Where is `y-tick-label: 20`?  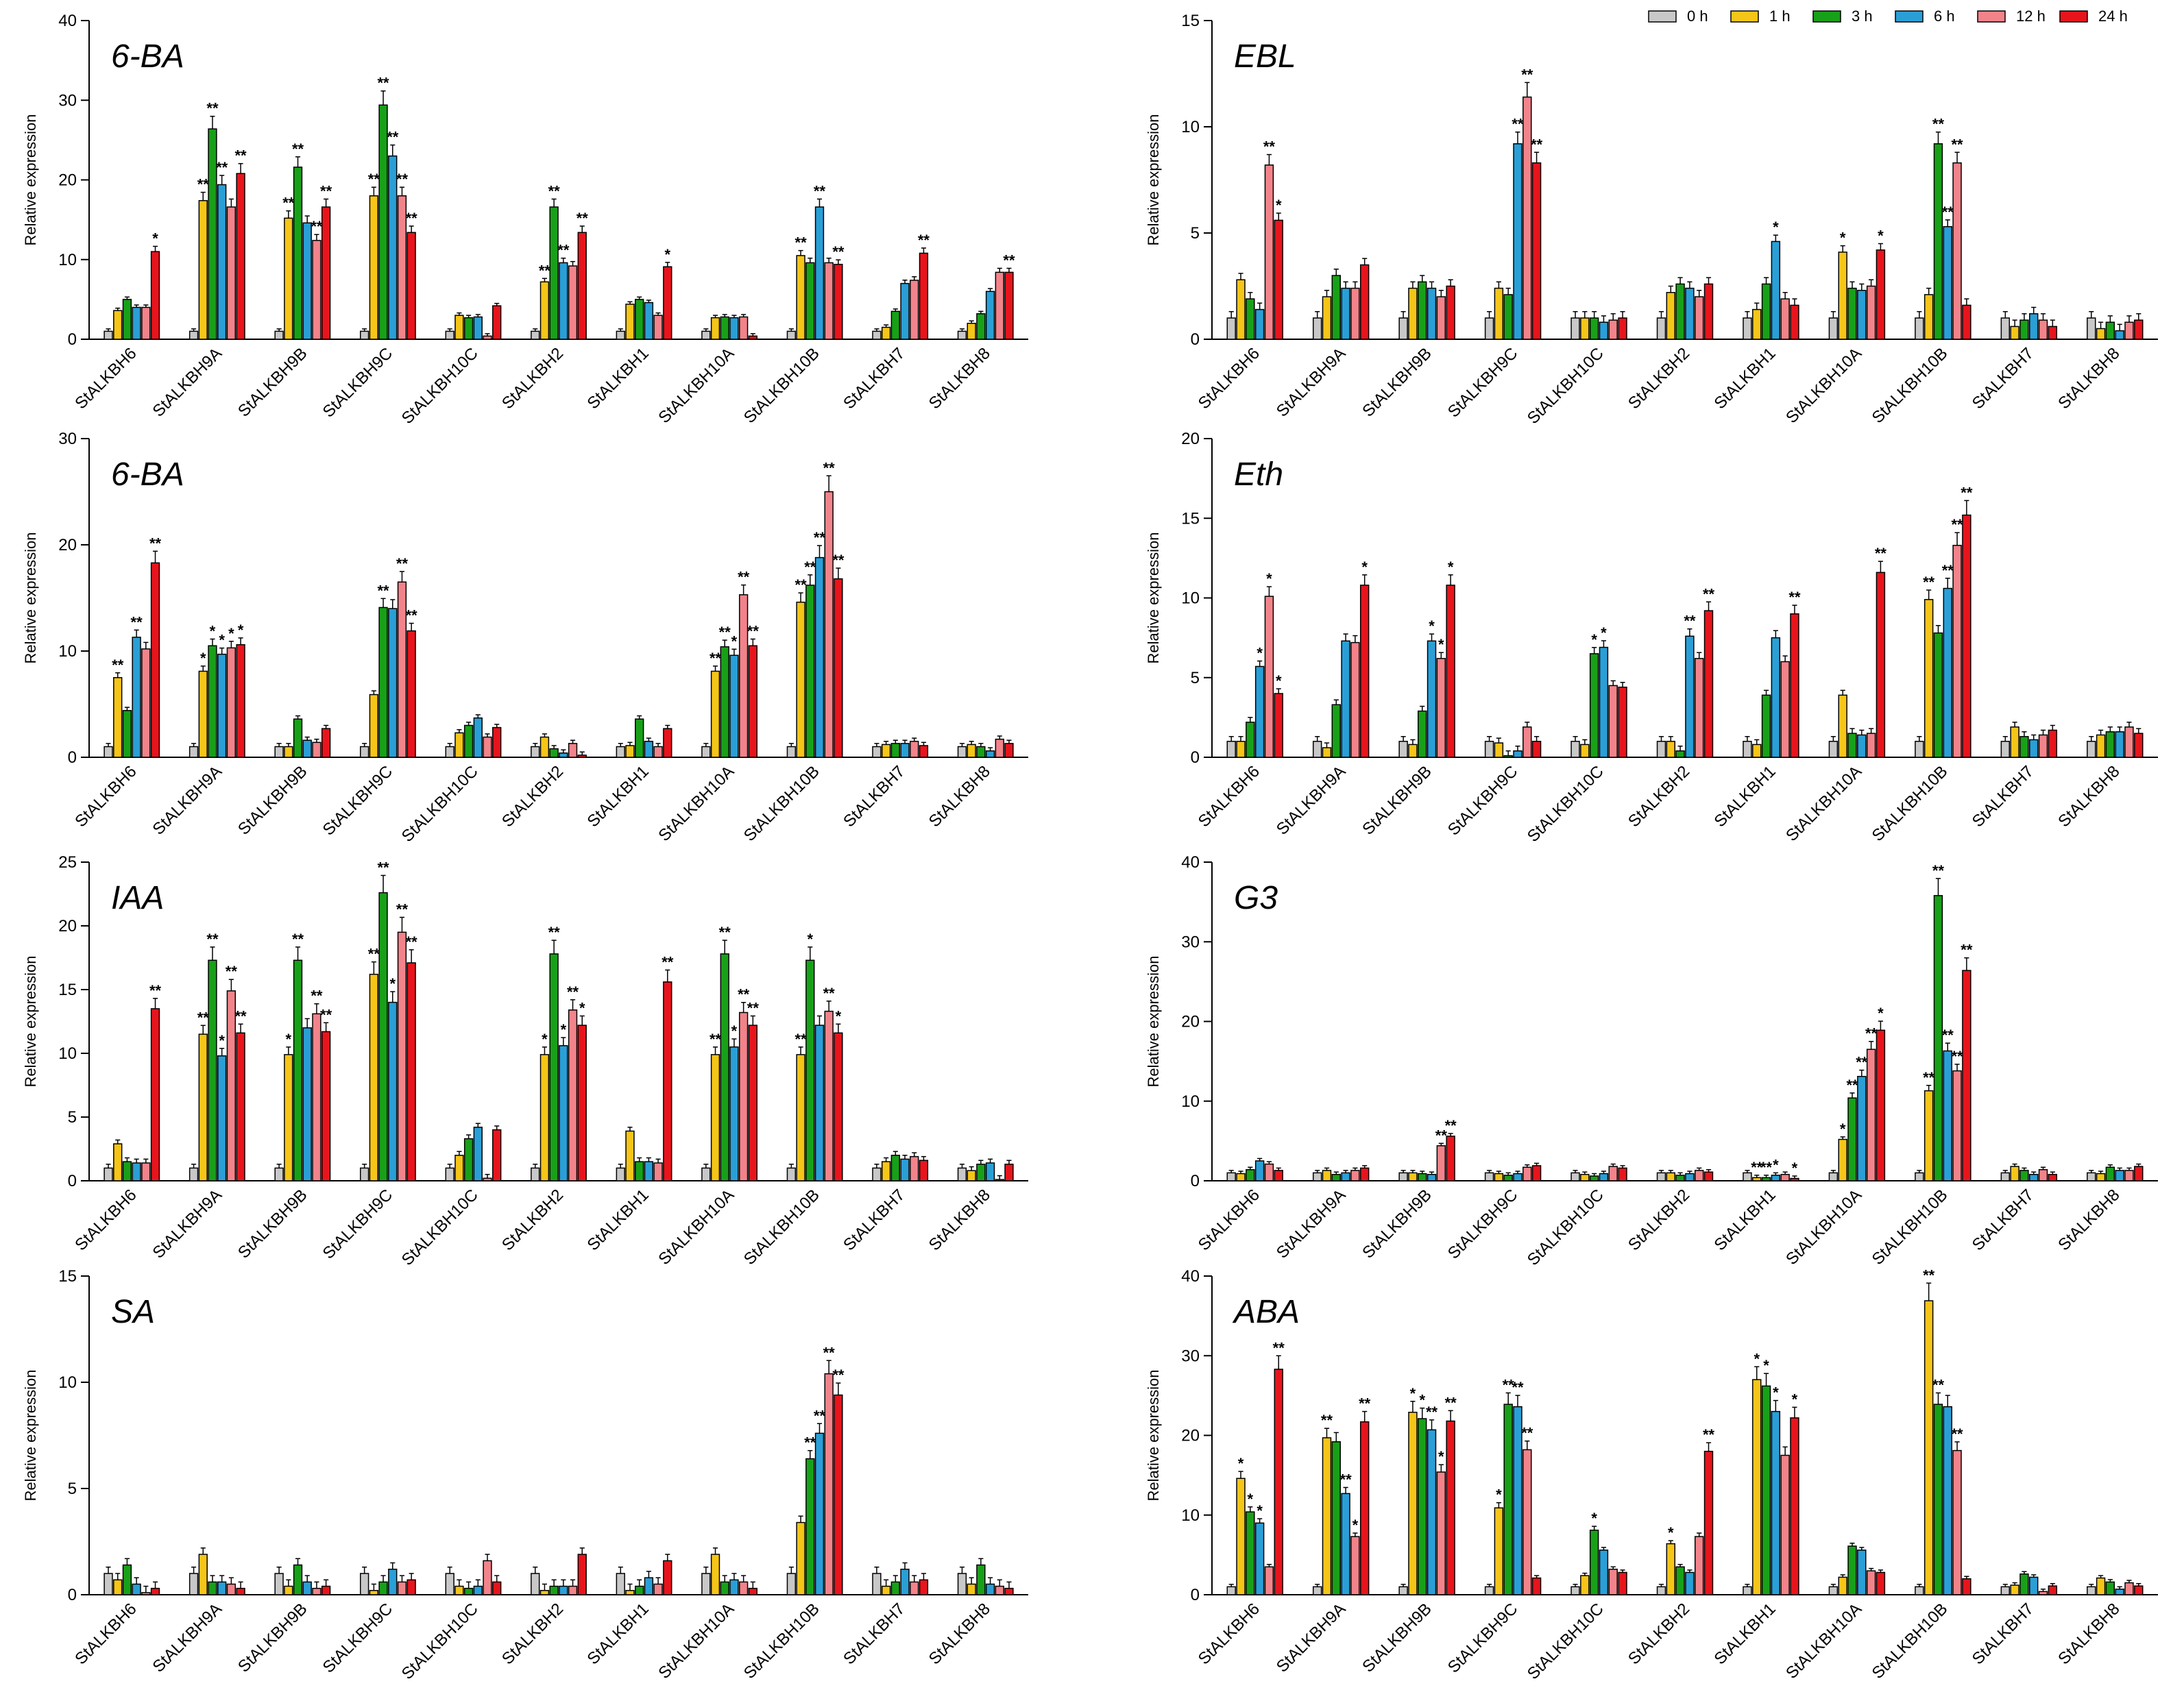
y-tick-label: 20 is located at coordinates (1190, 1022).